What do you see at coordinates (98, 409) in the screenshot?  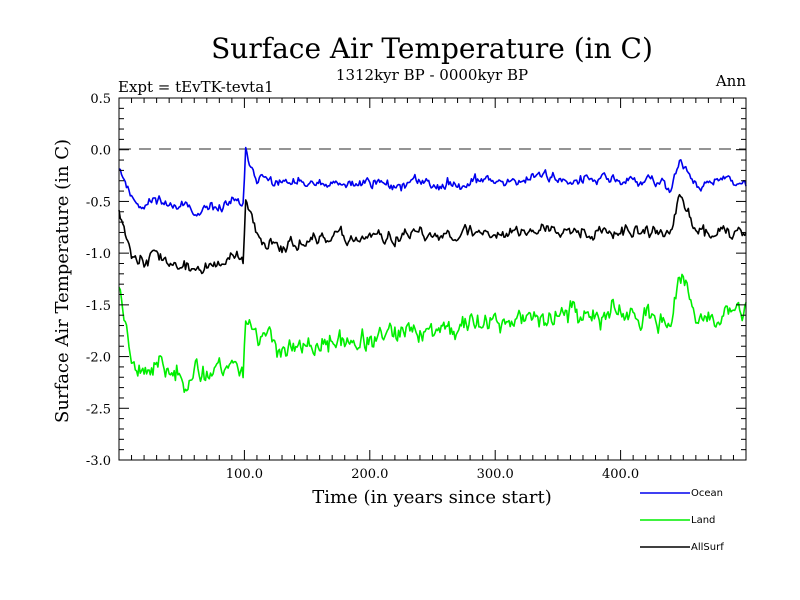 I see `y-tick-label: -2.5` at bounding box center [98, 409].